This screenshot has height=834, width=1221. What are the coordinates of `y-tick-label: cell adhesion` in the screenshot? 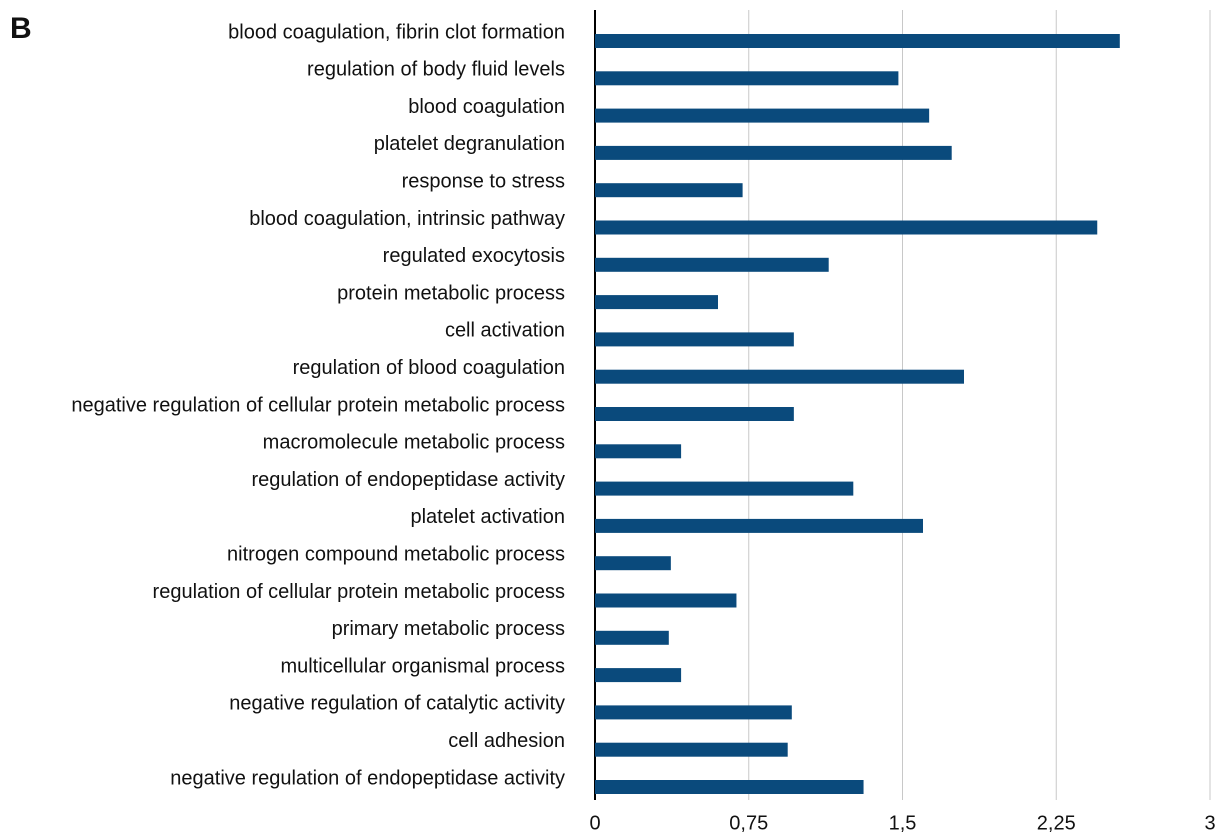 It's located at (506, 741).